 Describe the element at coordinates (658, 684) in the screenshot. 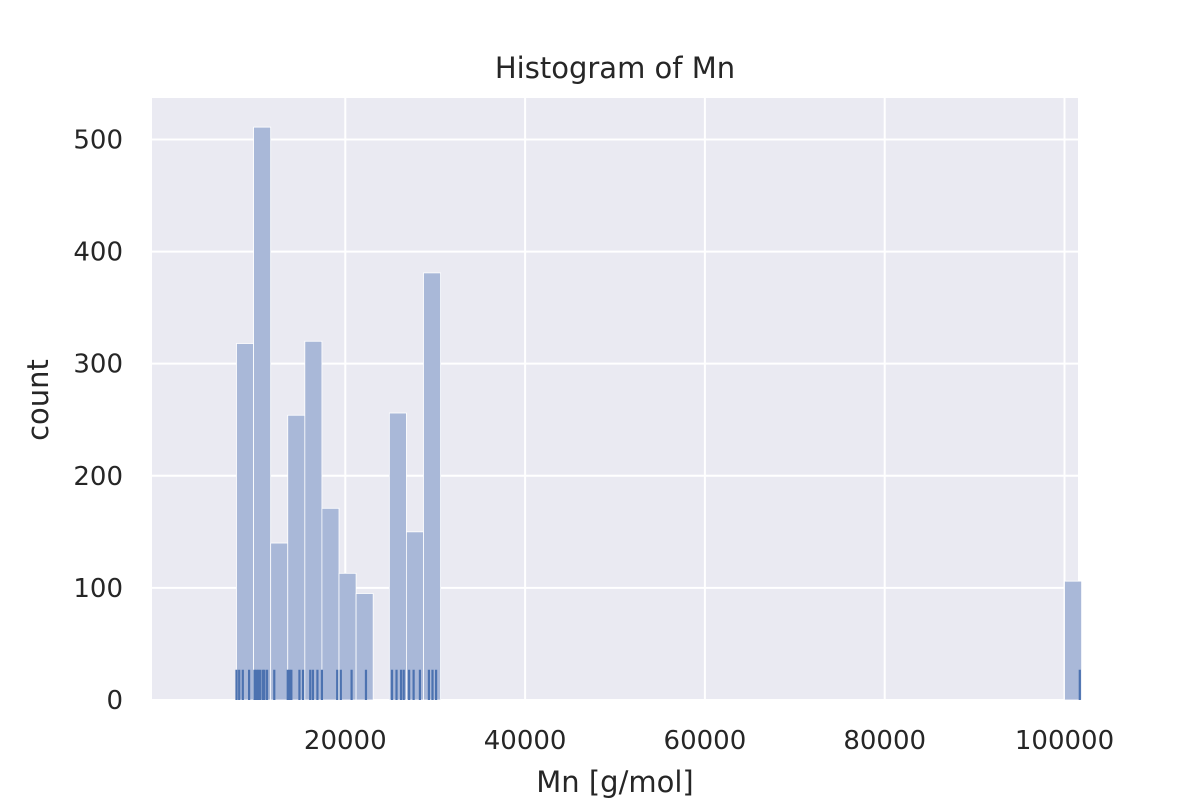

I see `rug-marks` at that location.